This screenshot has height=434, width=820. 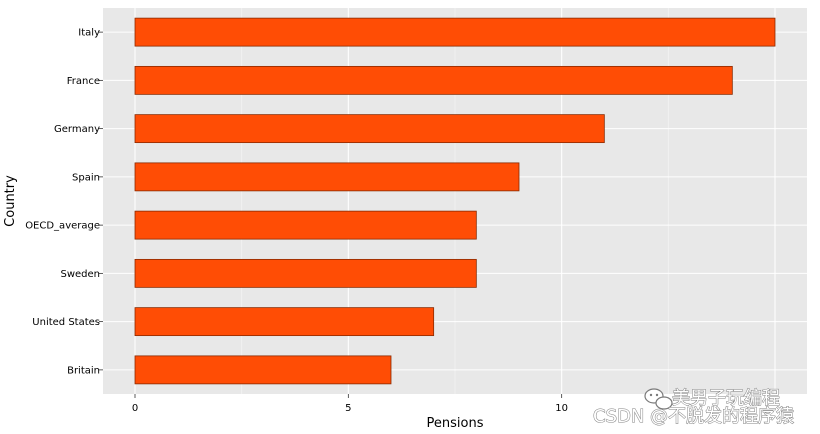 I want to click on x-axis-title: Pensions, so click(x=455, y=423).